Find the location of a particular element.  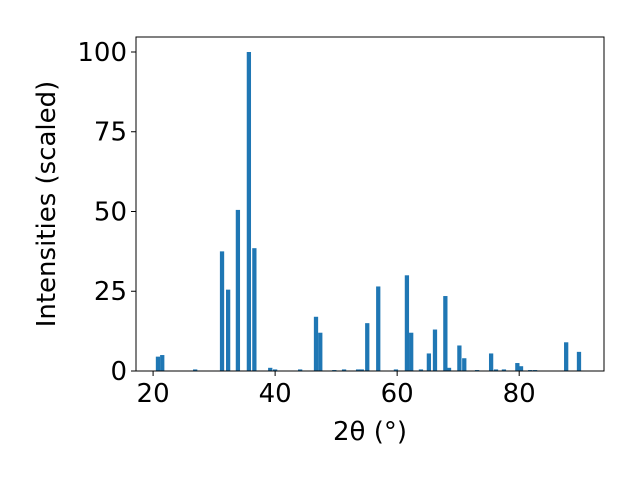

x-tick-label: 40 is located at coordinates (275, 394).